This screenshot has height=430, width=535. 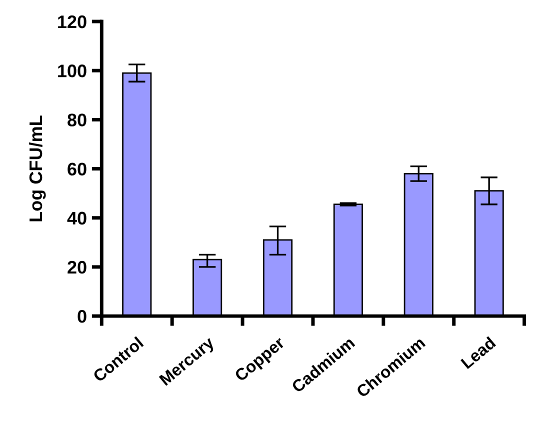 What do you see at coordinates (76, 218) in the screenshot?
I see `y-tick-label: 40` at bounding box center [76, 218].